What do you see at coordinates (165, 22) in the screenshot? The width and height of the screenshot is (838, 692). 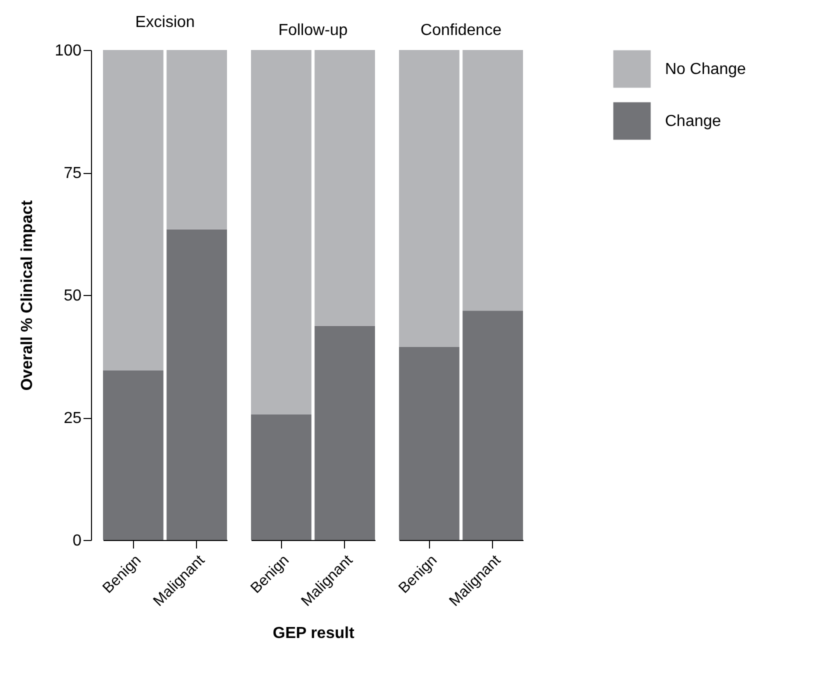 I see `chart-title: Excision` at bounding box center [165, 22].